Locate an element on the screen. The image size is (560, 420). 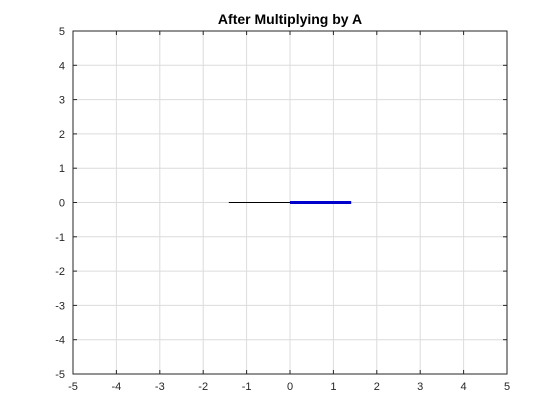
x-tick-label: -3 is located at coordinates (160, 387).